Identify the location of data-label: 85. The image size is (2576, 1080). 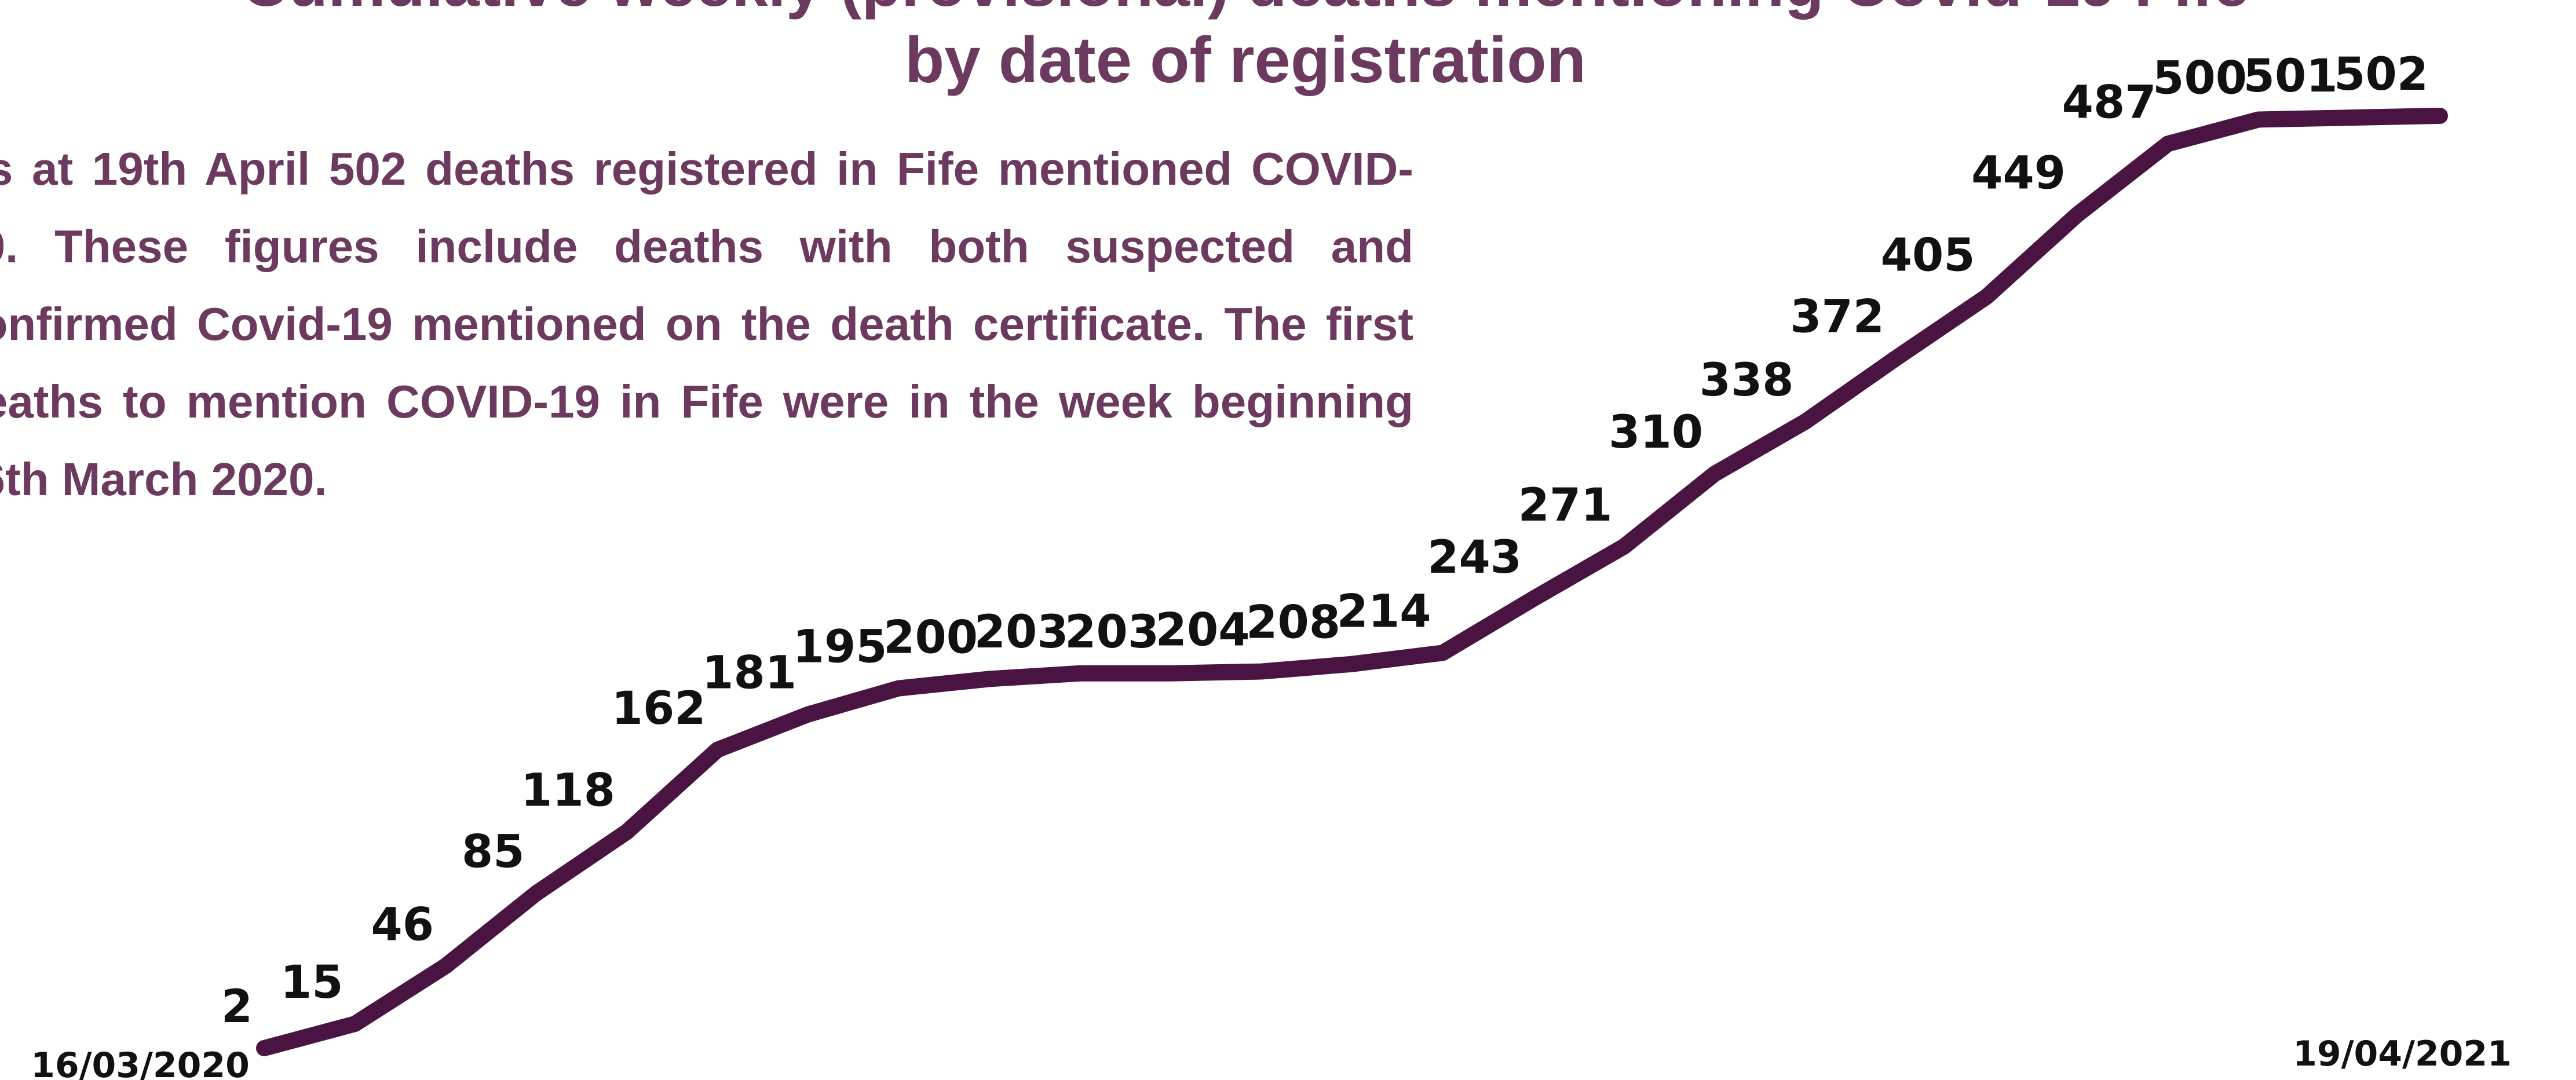
(494, 852).